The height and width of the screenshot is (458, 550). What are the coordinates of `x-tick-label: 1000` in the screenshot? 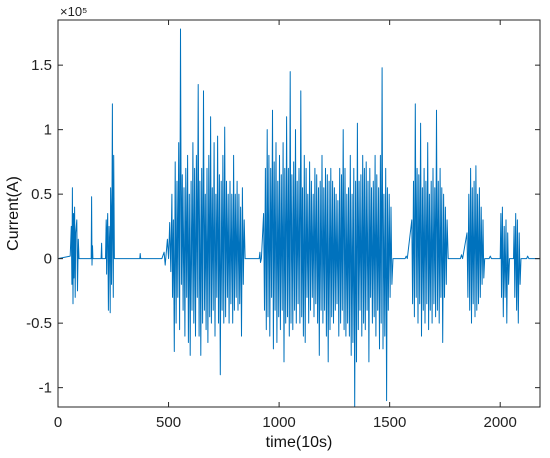 It's located at (278, 422).